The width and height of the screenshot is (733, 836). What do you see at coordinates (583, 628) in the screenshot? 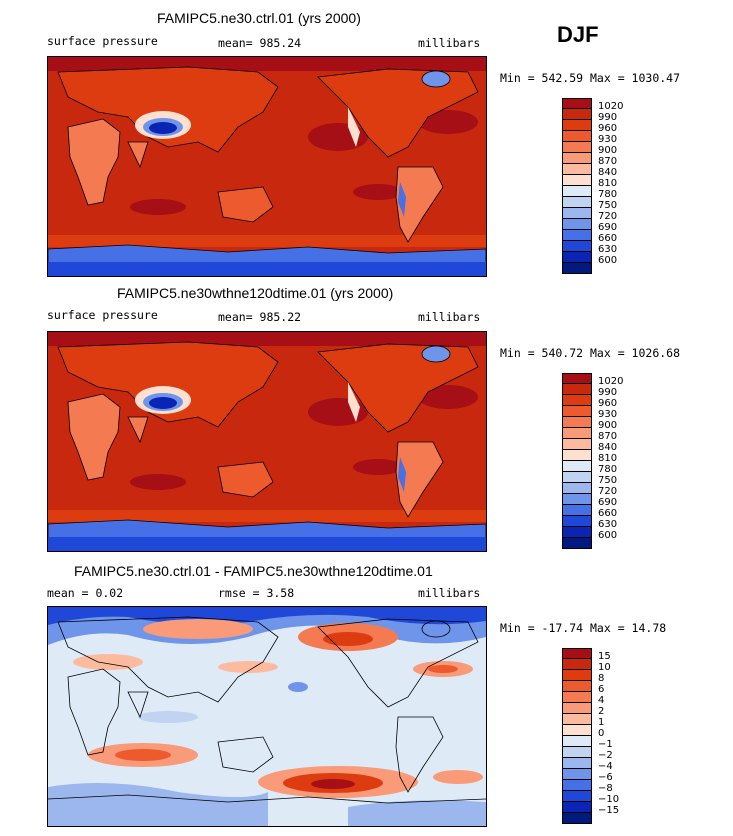
I see `panel3-minmax-label: Min = -17.74 Max = 14.78` at bounding box center [583, 628].